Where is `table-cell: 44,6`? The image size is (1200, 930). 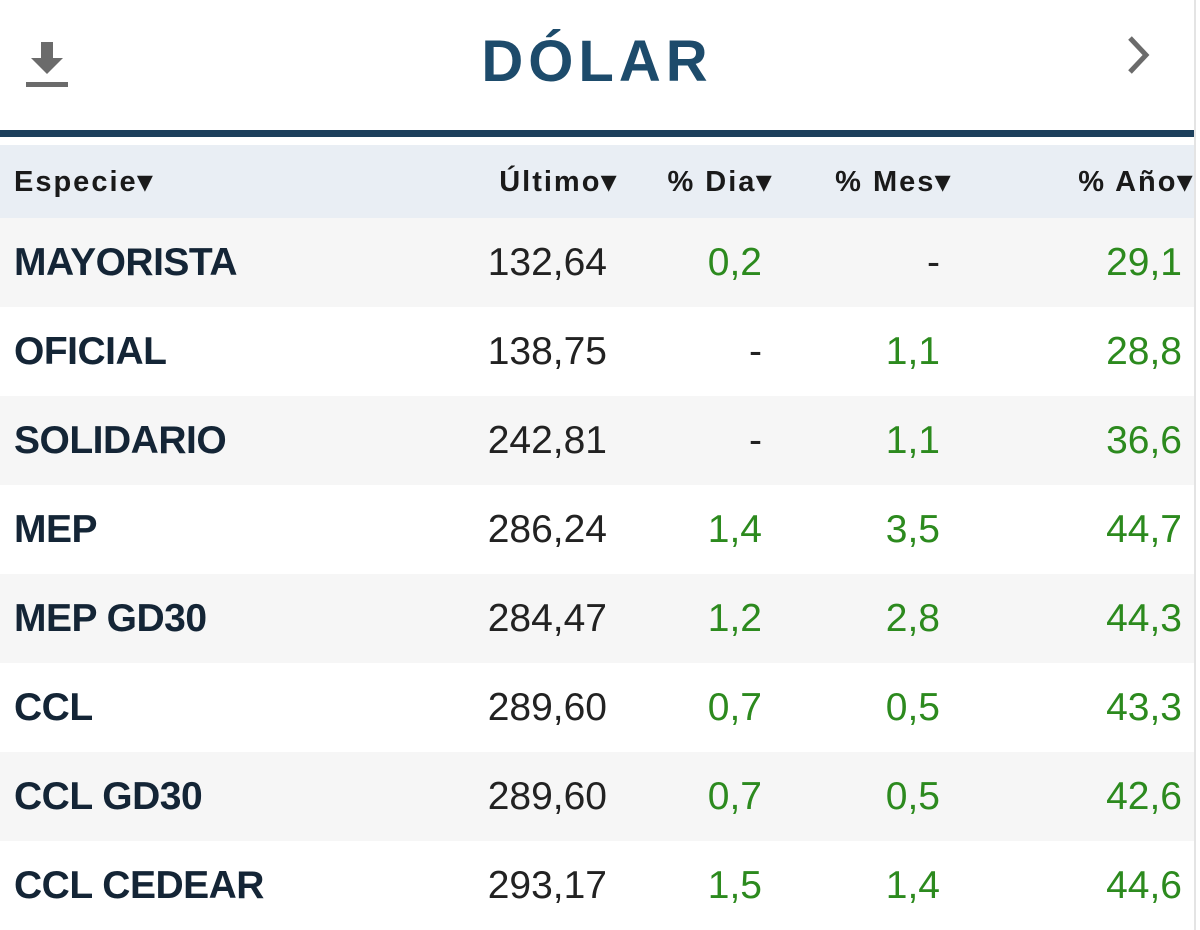 table-cell: 44,6 is located at coordinates (1144, 885).